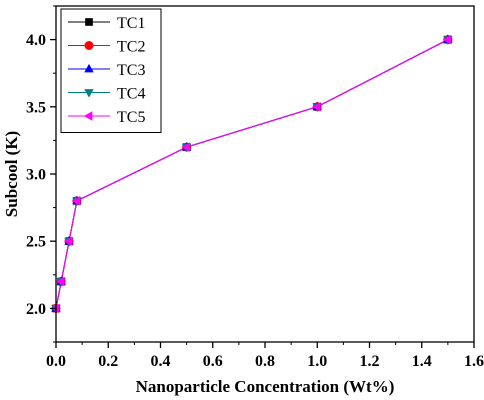 This screenshot has width=484, height=400. I want to click on x-tick-label: 0.0, so click(56, 361).